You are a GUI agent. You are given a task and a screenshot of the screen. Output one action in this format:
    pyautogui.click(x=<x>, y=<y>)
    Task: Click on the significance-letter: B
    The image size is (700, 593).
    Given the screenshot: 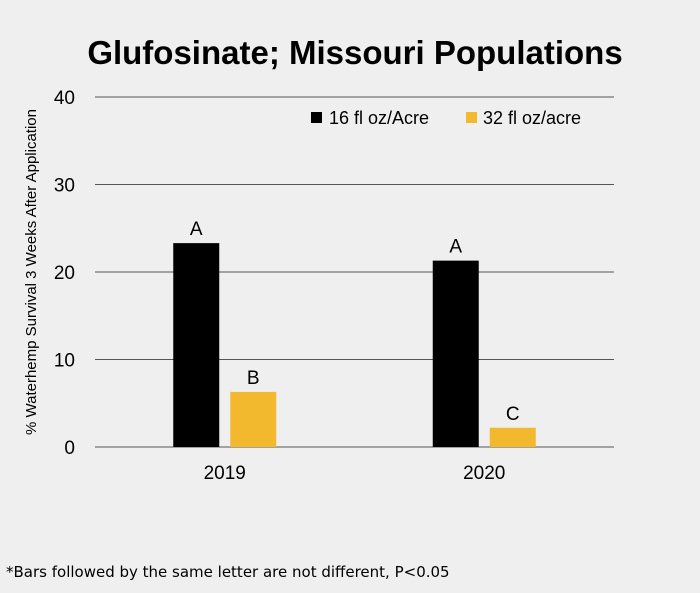 What is the action you would take?
    pyautogui.click(x=253, y=378)
    